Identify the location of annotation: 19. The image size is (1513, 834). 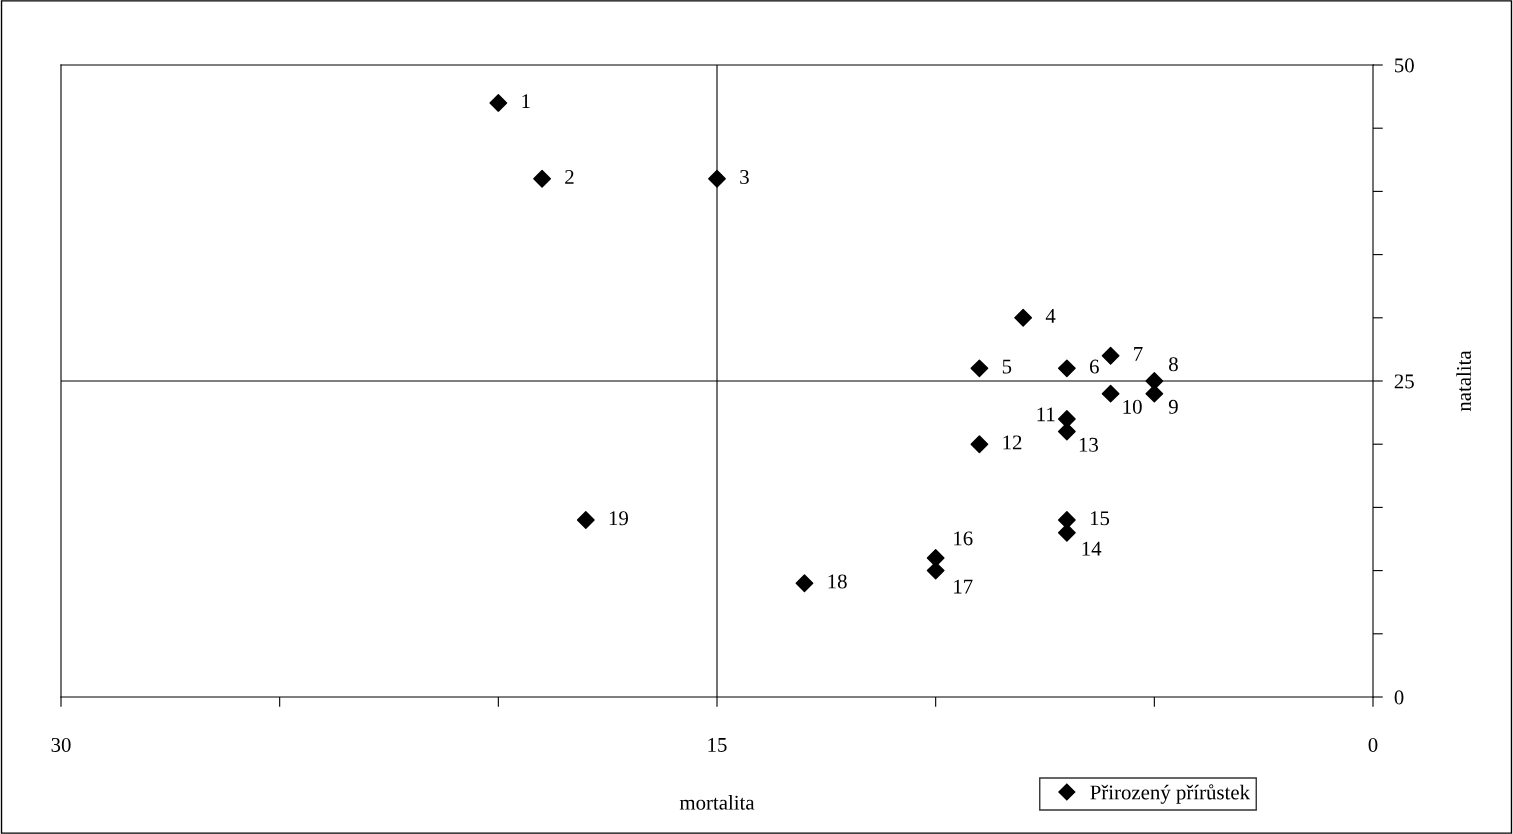
(618, 518).